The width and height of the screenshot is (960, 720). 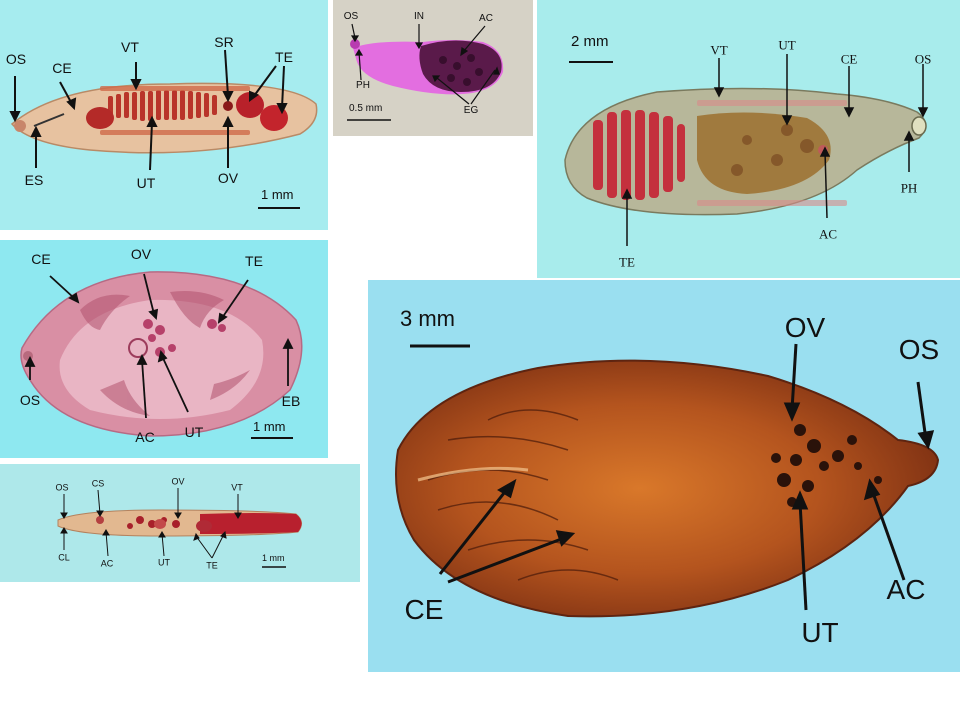 I want to click on label-es: ES, so click(x=34, y=180).